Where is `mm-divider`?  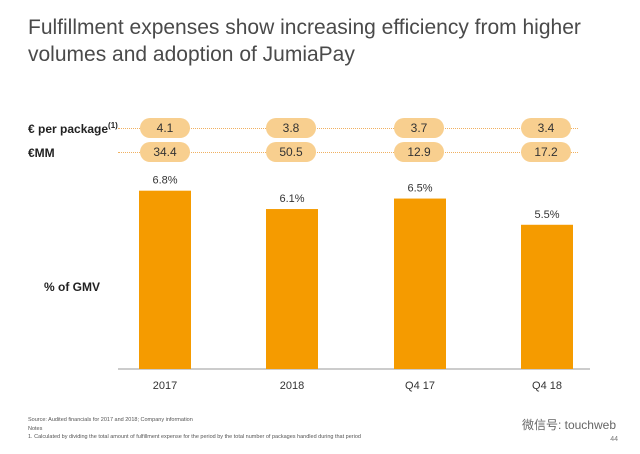
mm-divider is located at coordinates (348, 152).